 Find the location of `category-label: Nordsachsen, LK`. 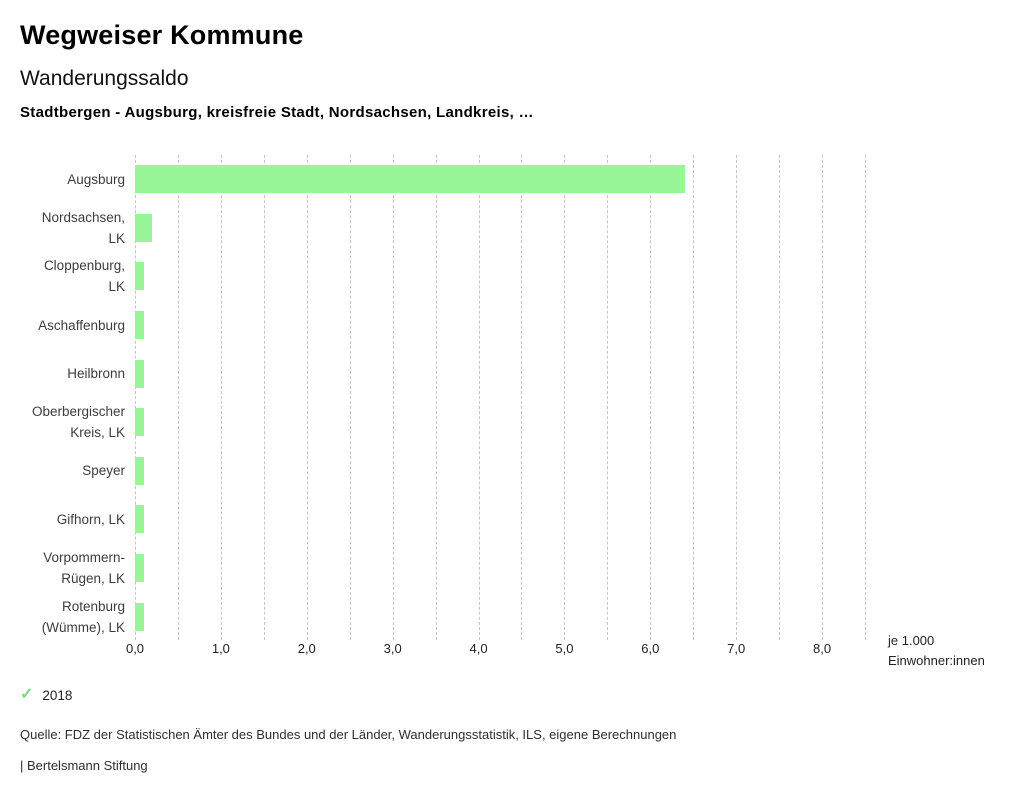

category-label: Nordsachsen, LK is located at coordinates (83, 227).